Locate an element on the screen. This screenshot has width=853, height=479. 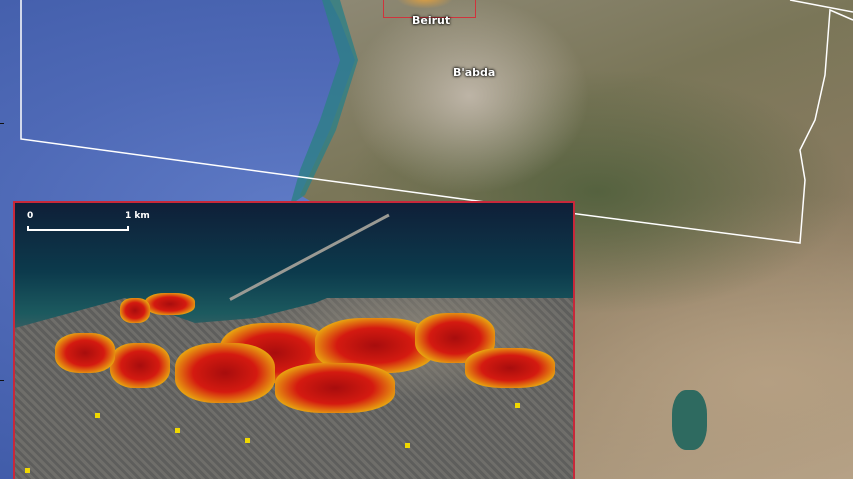
scale-bar: 0 1 km is located at coordinates (88, 221).